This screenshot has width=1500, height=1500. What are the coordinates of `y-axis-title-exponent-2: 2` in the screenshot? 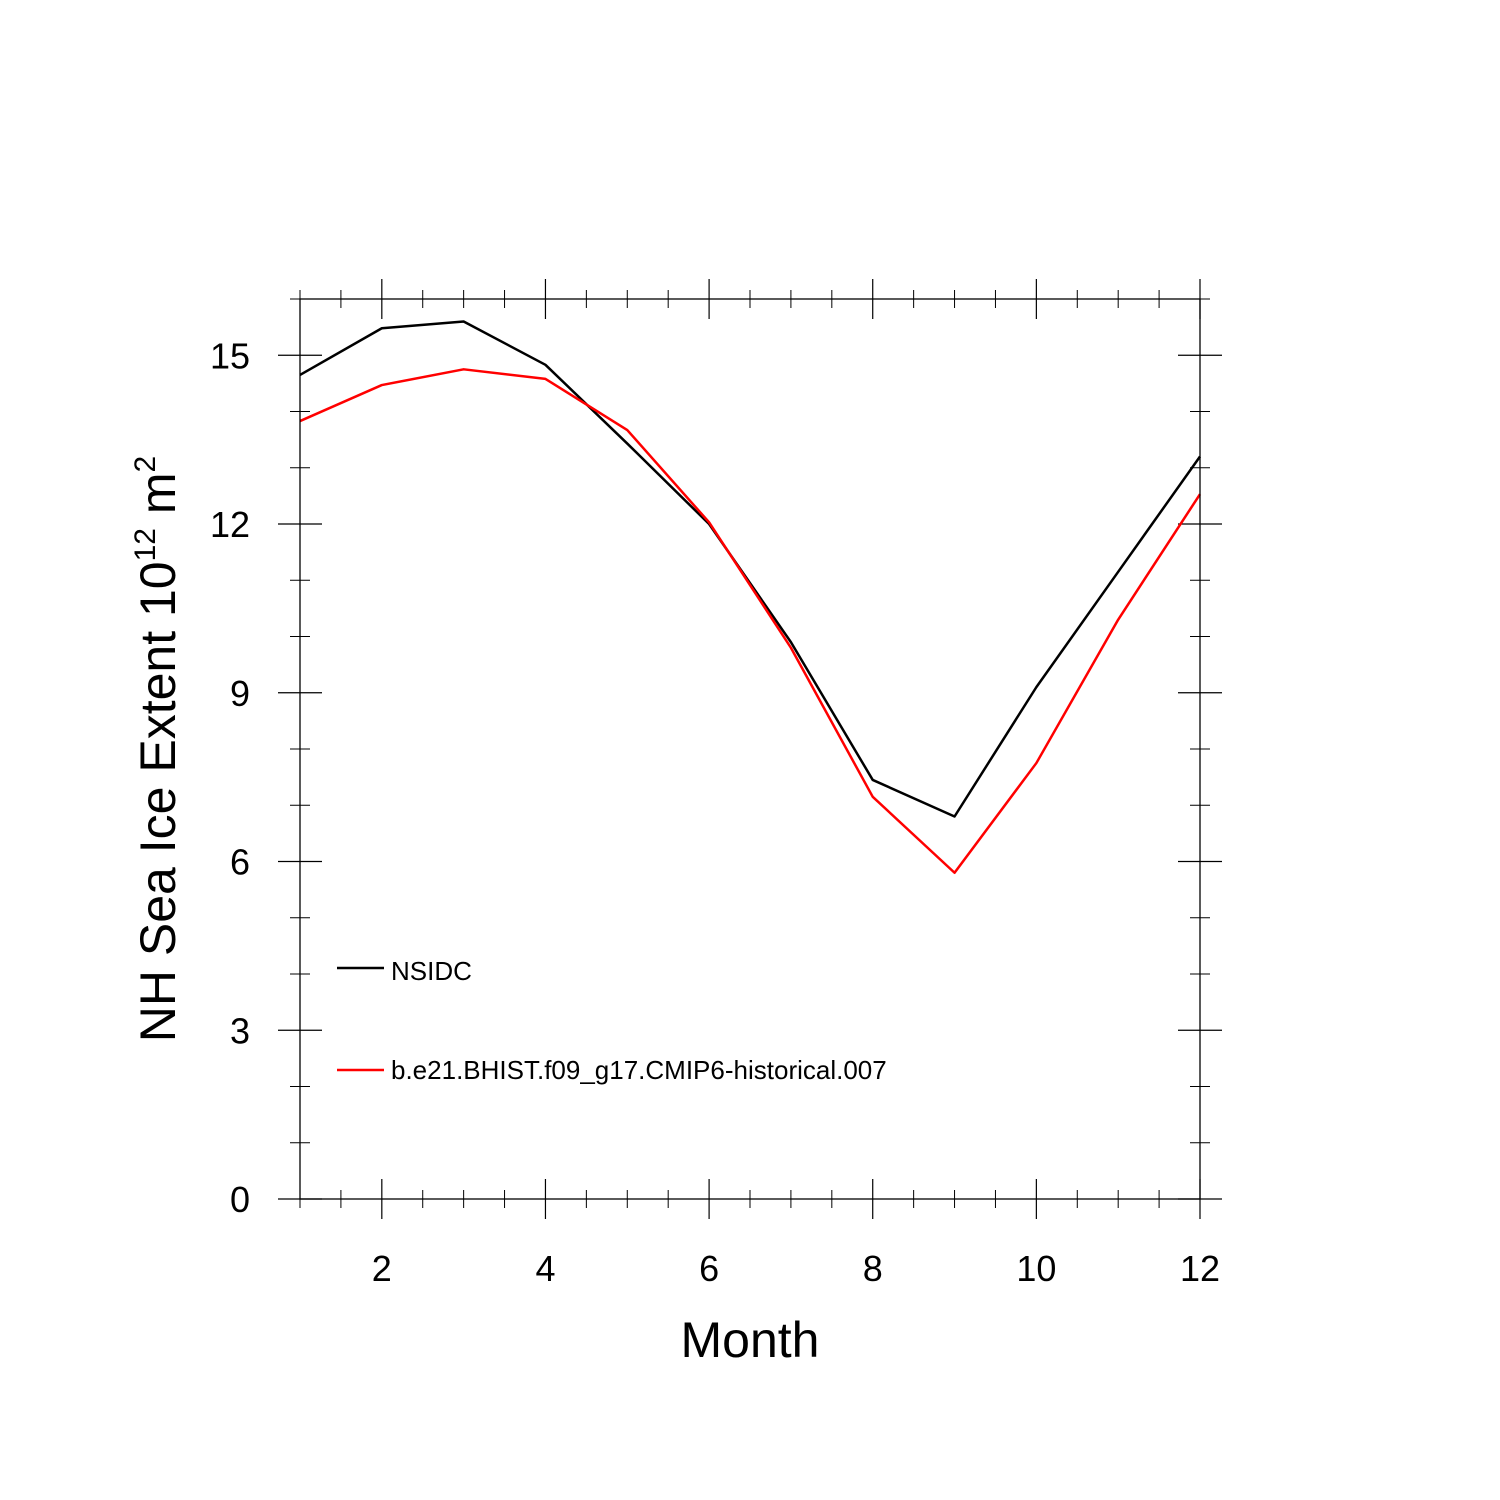 It's located at (145, 464).